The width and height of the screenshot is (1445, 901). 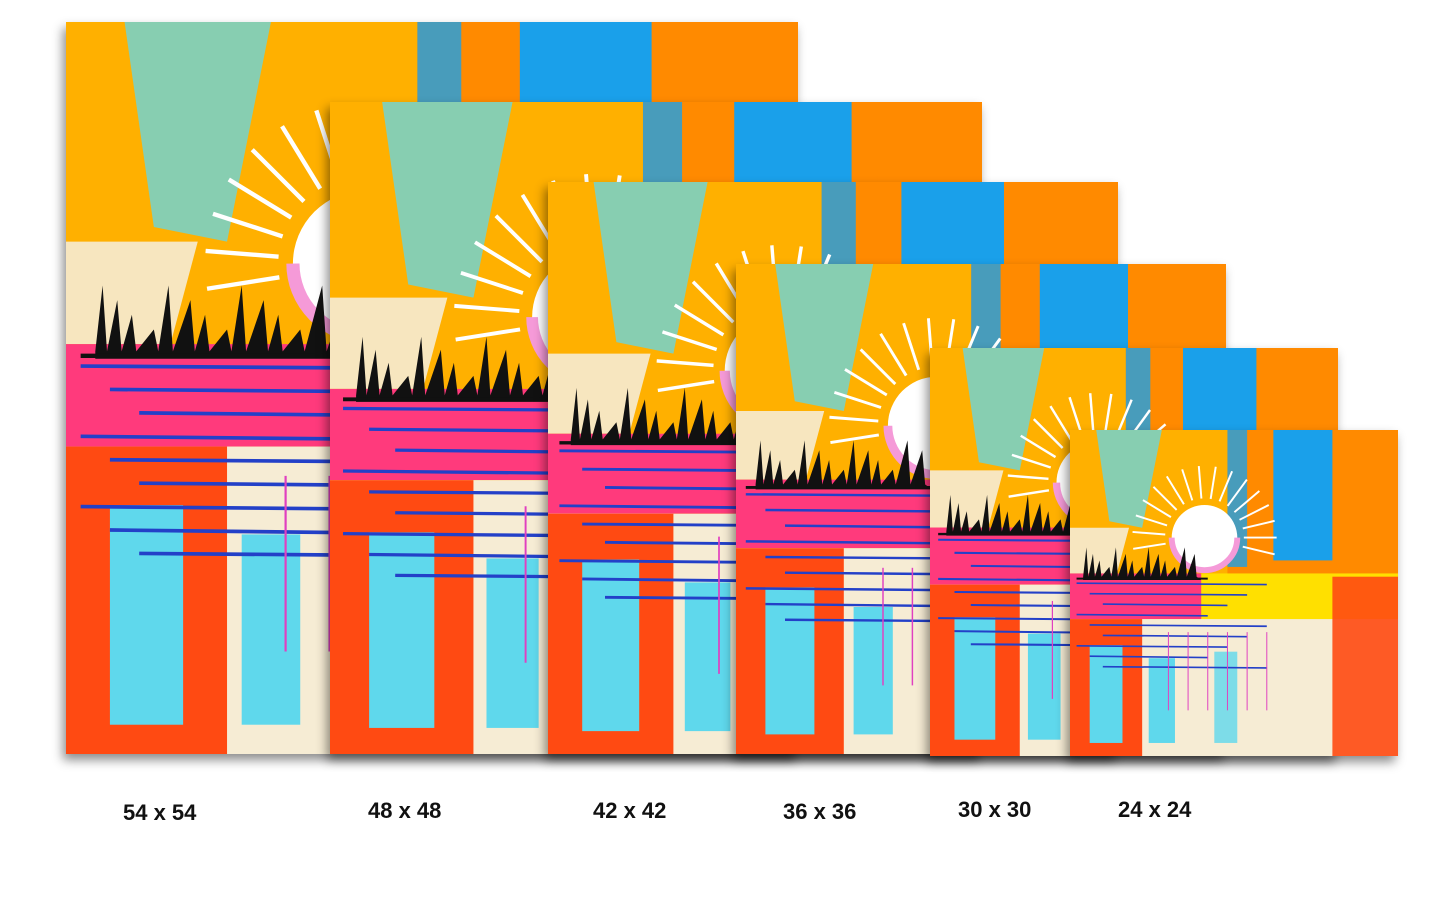 I want to click on size-label-48: 48 x 48, so click(x=405, y=810).